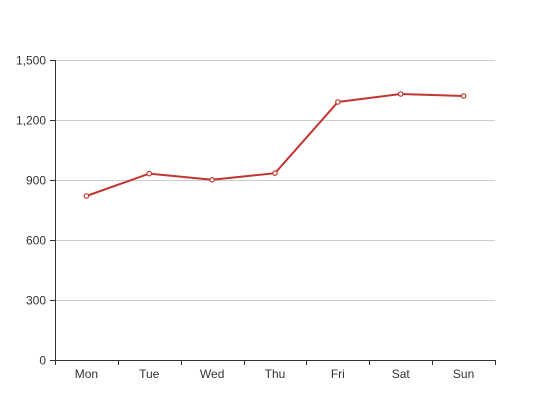 The height and width of the screenshot is (420, 550). I want to click on x-tick-label: Sat, so click(401, 374).